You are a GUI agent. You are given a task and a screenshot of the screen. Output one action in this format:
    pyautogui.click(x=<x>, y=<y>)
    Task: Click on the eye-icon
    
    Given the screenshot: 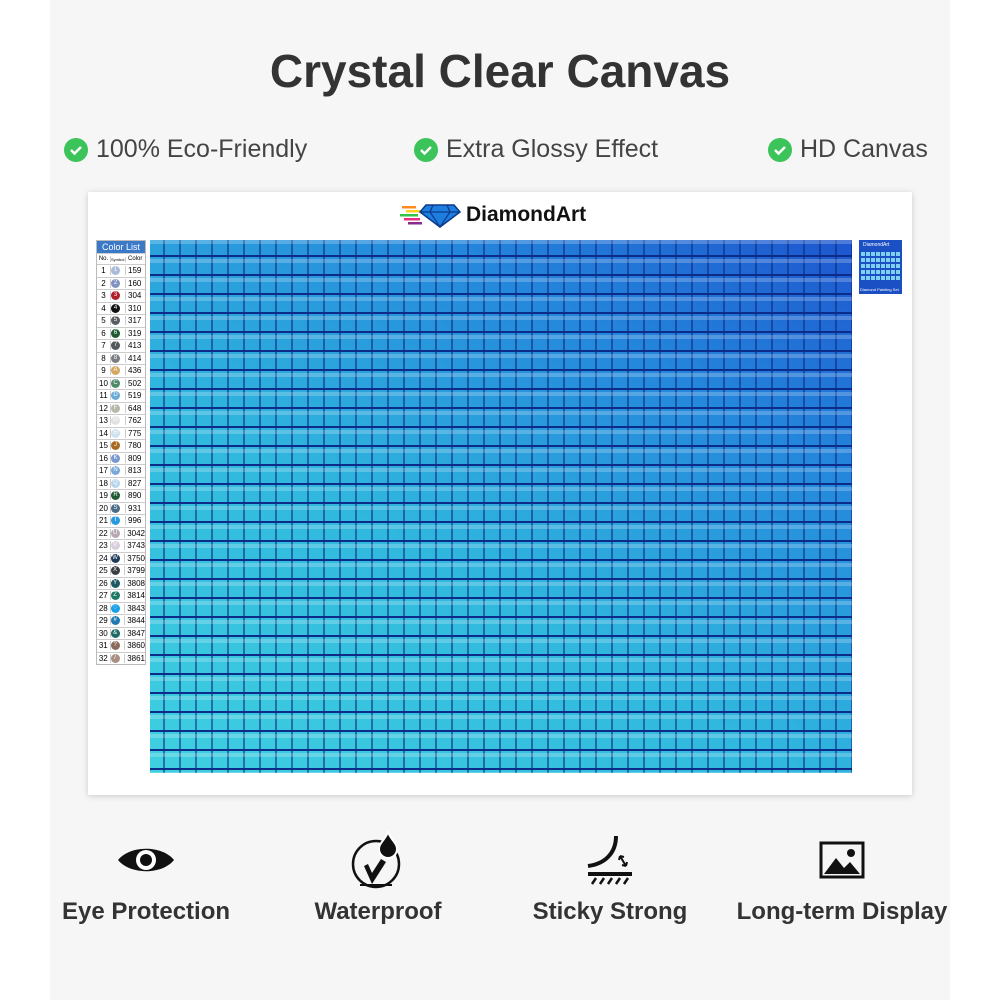 What is the action you would take?
    pyautogui.click(x=146, y=860)
    